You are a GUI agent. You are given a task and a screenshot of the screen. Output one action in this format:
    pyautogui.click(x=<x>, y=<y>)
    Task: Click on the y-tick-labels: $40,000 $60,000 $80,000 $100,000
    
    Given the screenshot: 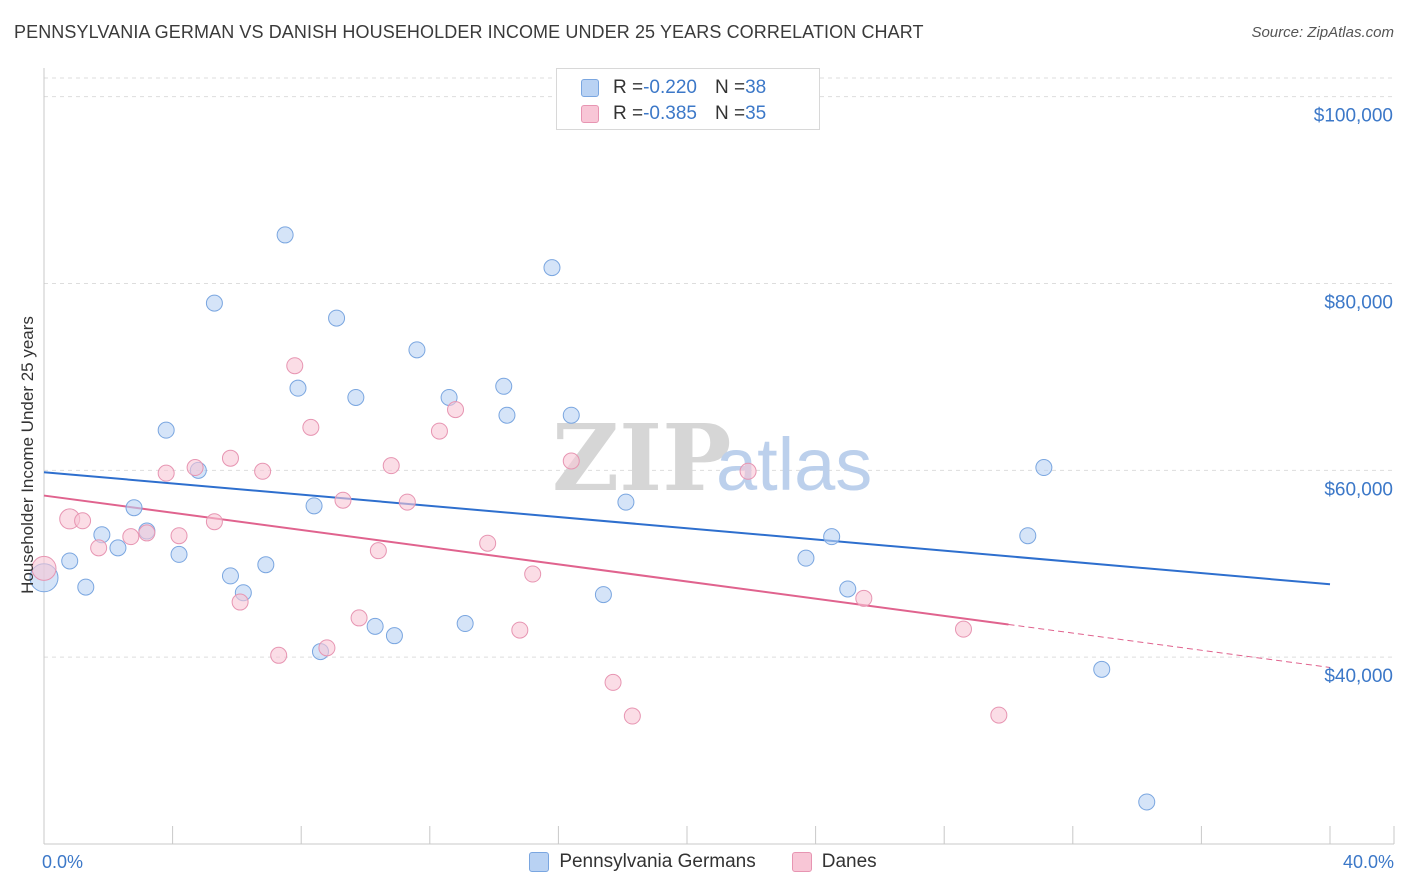 What is the action you would take?
    pyautogui.click(x=1353, y=396)
    